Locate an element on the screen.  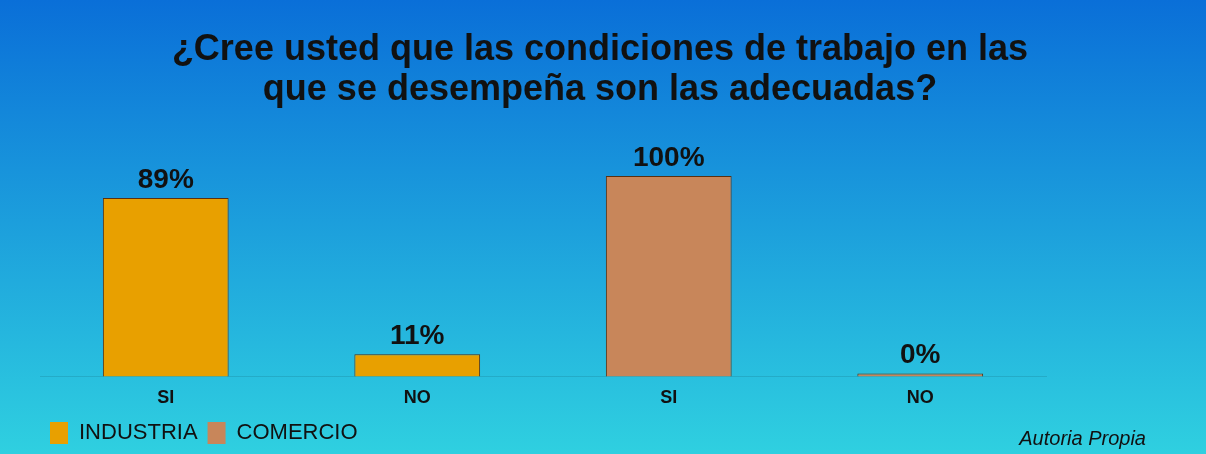
text: Autoria Propia is located at coordinates (1082, 438).